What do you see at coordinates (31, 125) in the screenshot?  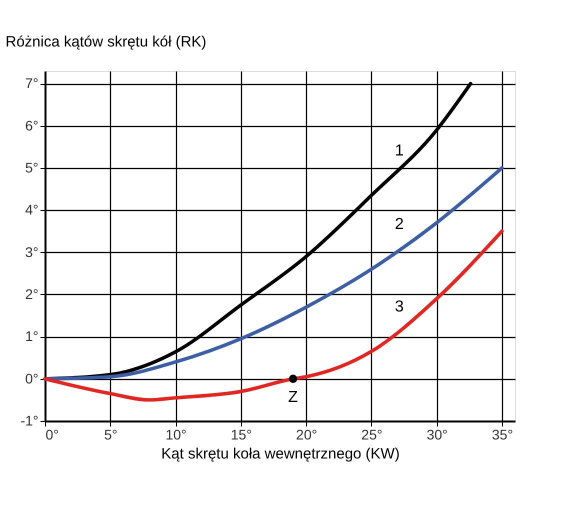 I see `y-tick-label: 6°` at bounding box center [31, 125].